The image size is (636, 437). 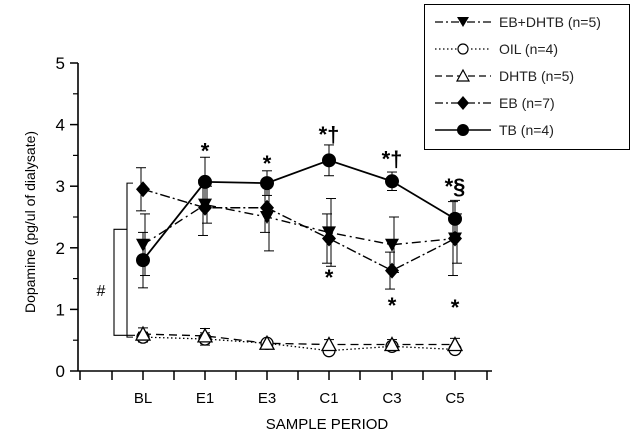 I want to click on y-tick-label: 3, so click(x=60, y=186).